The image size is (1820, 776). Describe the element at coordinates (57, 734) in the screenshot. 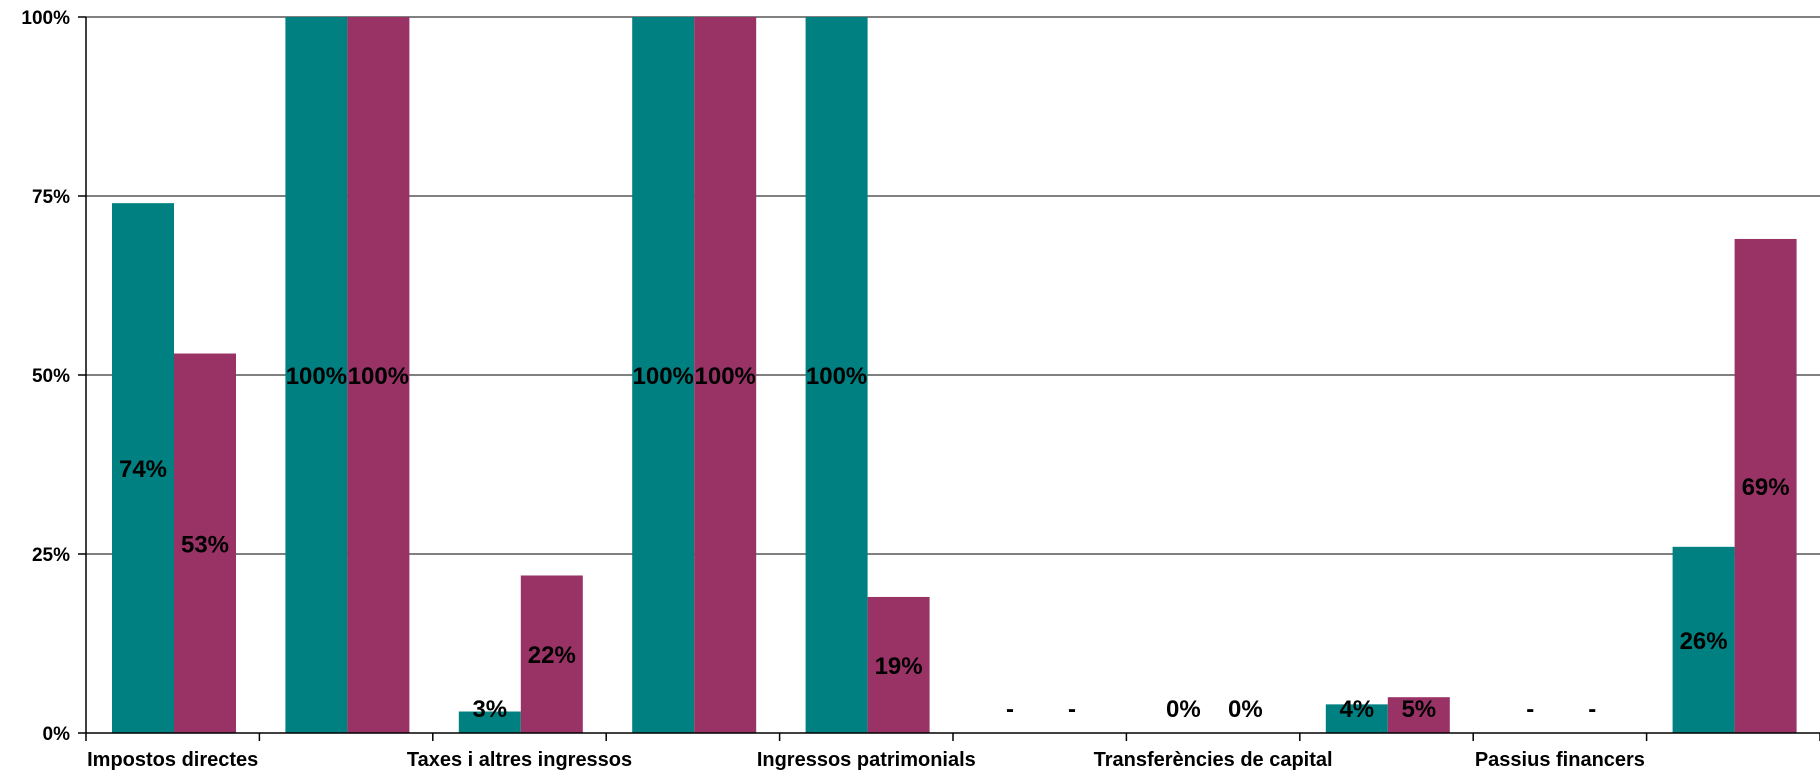

I see `y-tick-label: 0%` at that location.